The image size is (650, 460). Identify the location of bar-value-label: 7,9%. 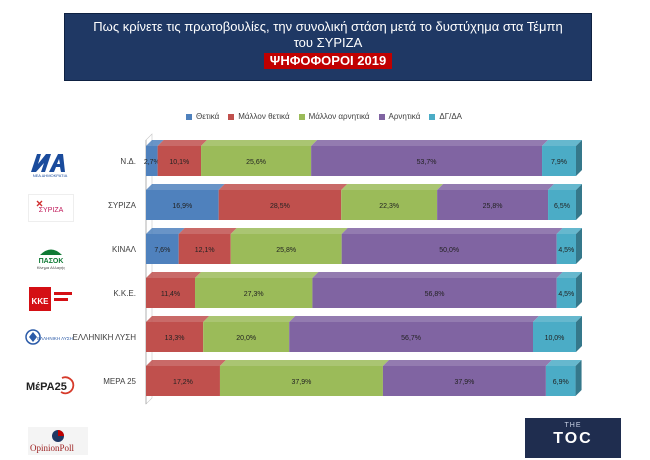
(559, 162).